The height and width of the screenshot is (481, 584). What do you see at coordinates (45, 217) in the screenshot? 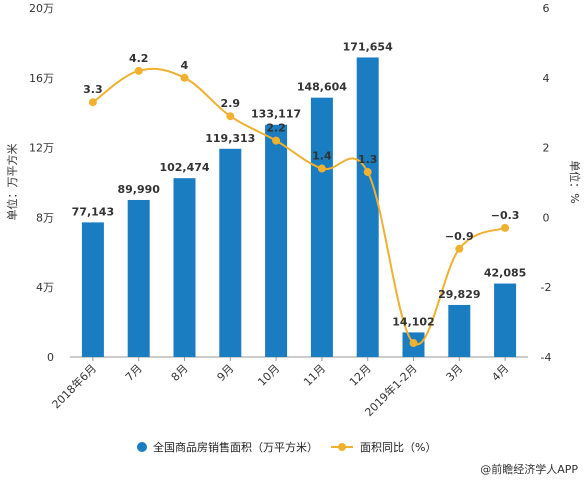
I see `y-left-tick-label: 8万` at bounding box center [45, 217].